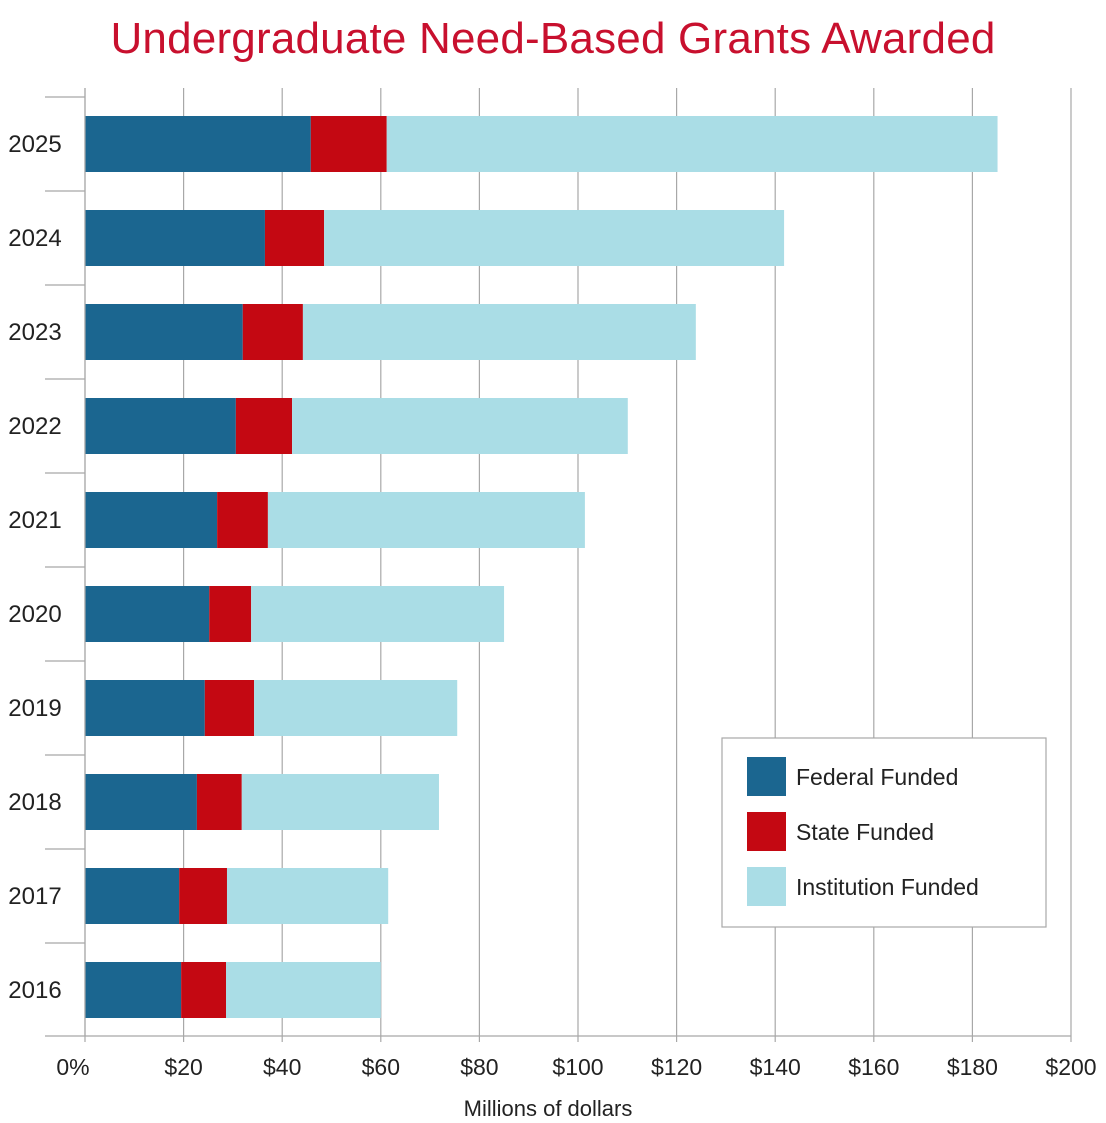 The image size is (1106, 1123). What do you see at coordinates (34, 708) in the screenshot?
I see `y-tick-label: 2019` at bounding box center [34, 708].